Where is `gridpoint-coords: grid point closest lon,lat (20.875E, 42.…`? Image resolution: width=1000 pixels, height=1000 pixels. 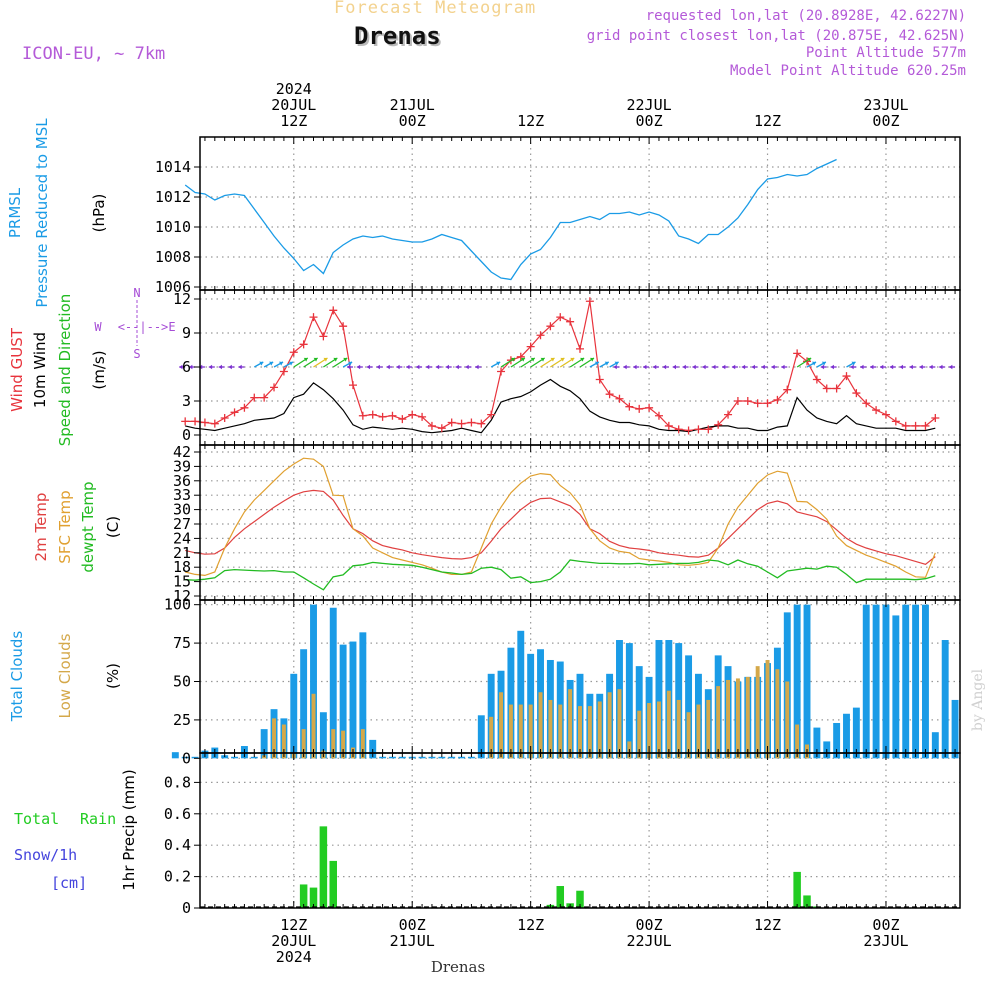 gridpoint-coords: grid point closest lon,lat (20.875E, 42.… is located at coordinates (776, 36).